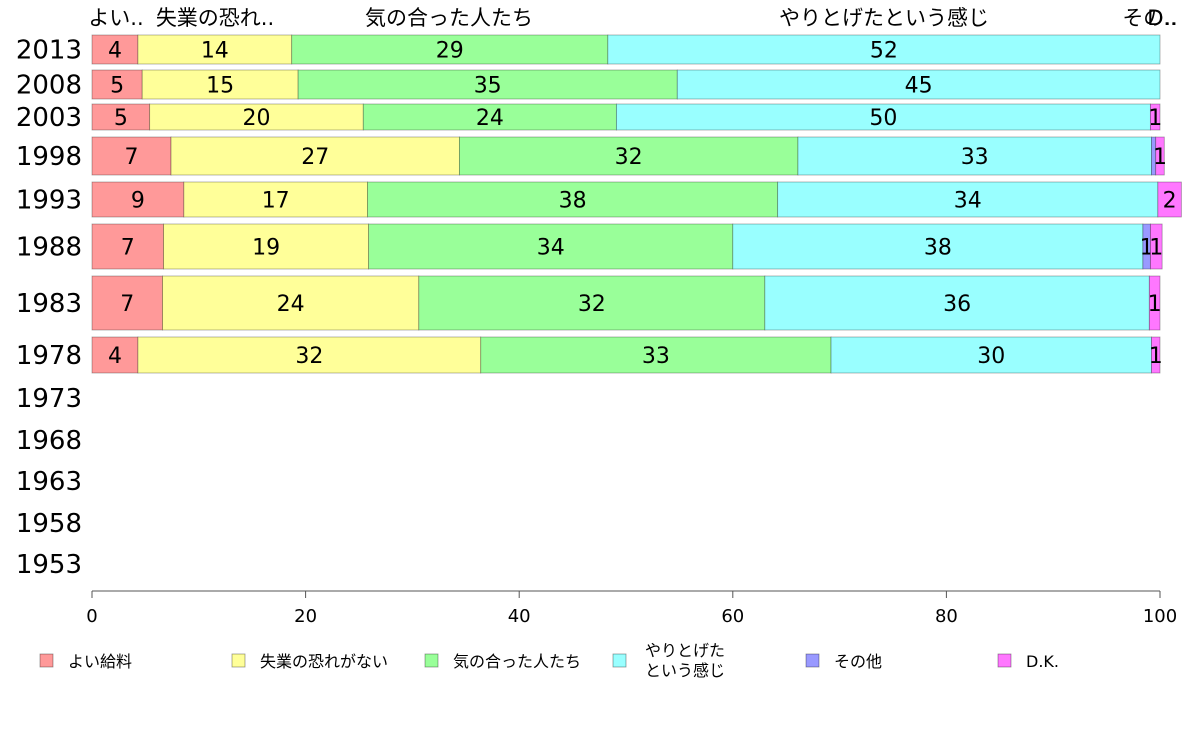 The image size is (1188, 736). I want to click on year-label-2013: 2013, so click(49, 51).